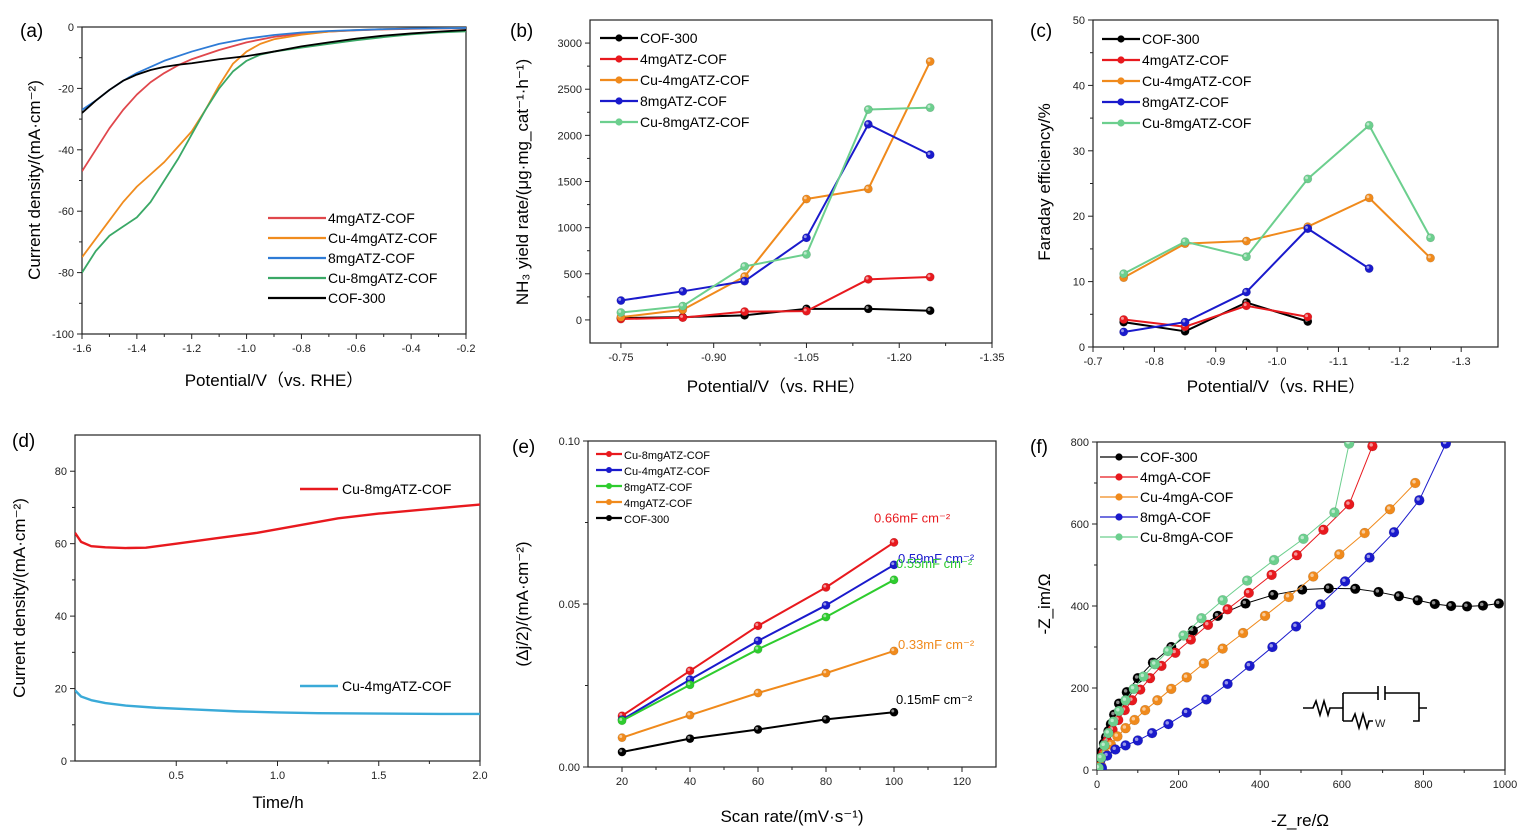 The width and height of the screenshot is (1524, 837). I want to click on series-cu-4mgatz-cof-line, so click(277, 702).